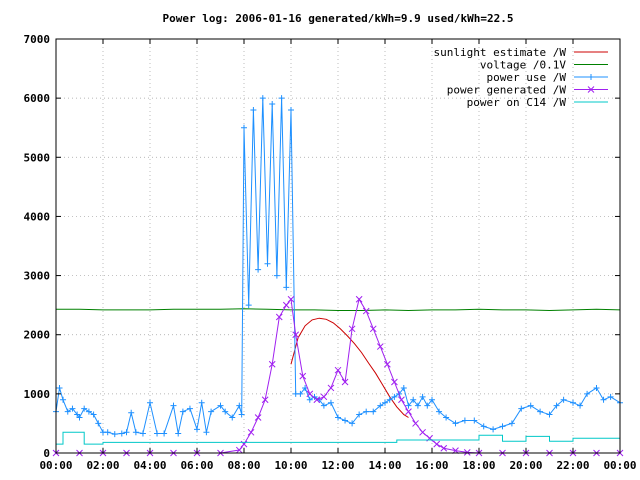 The width and height of the screenshot is (640, 480). I want to click on y-tick-label: 2000, so click(37, 335).